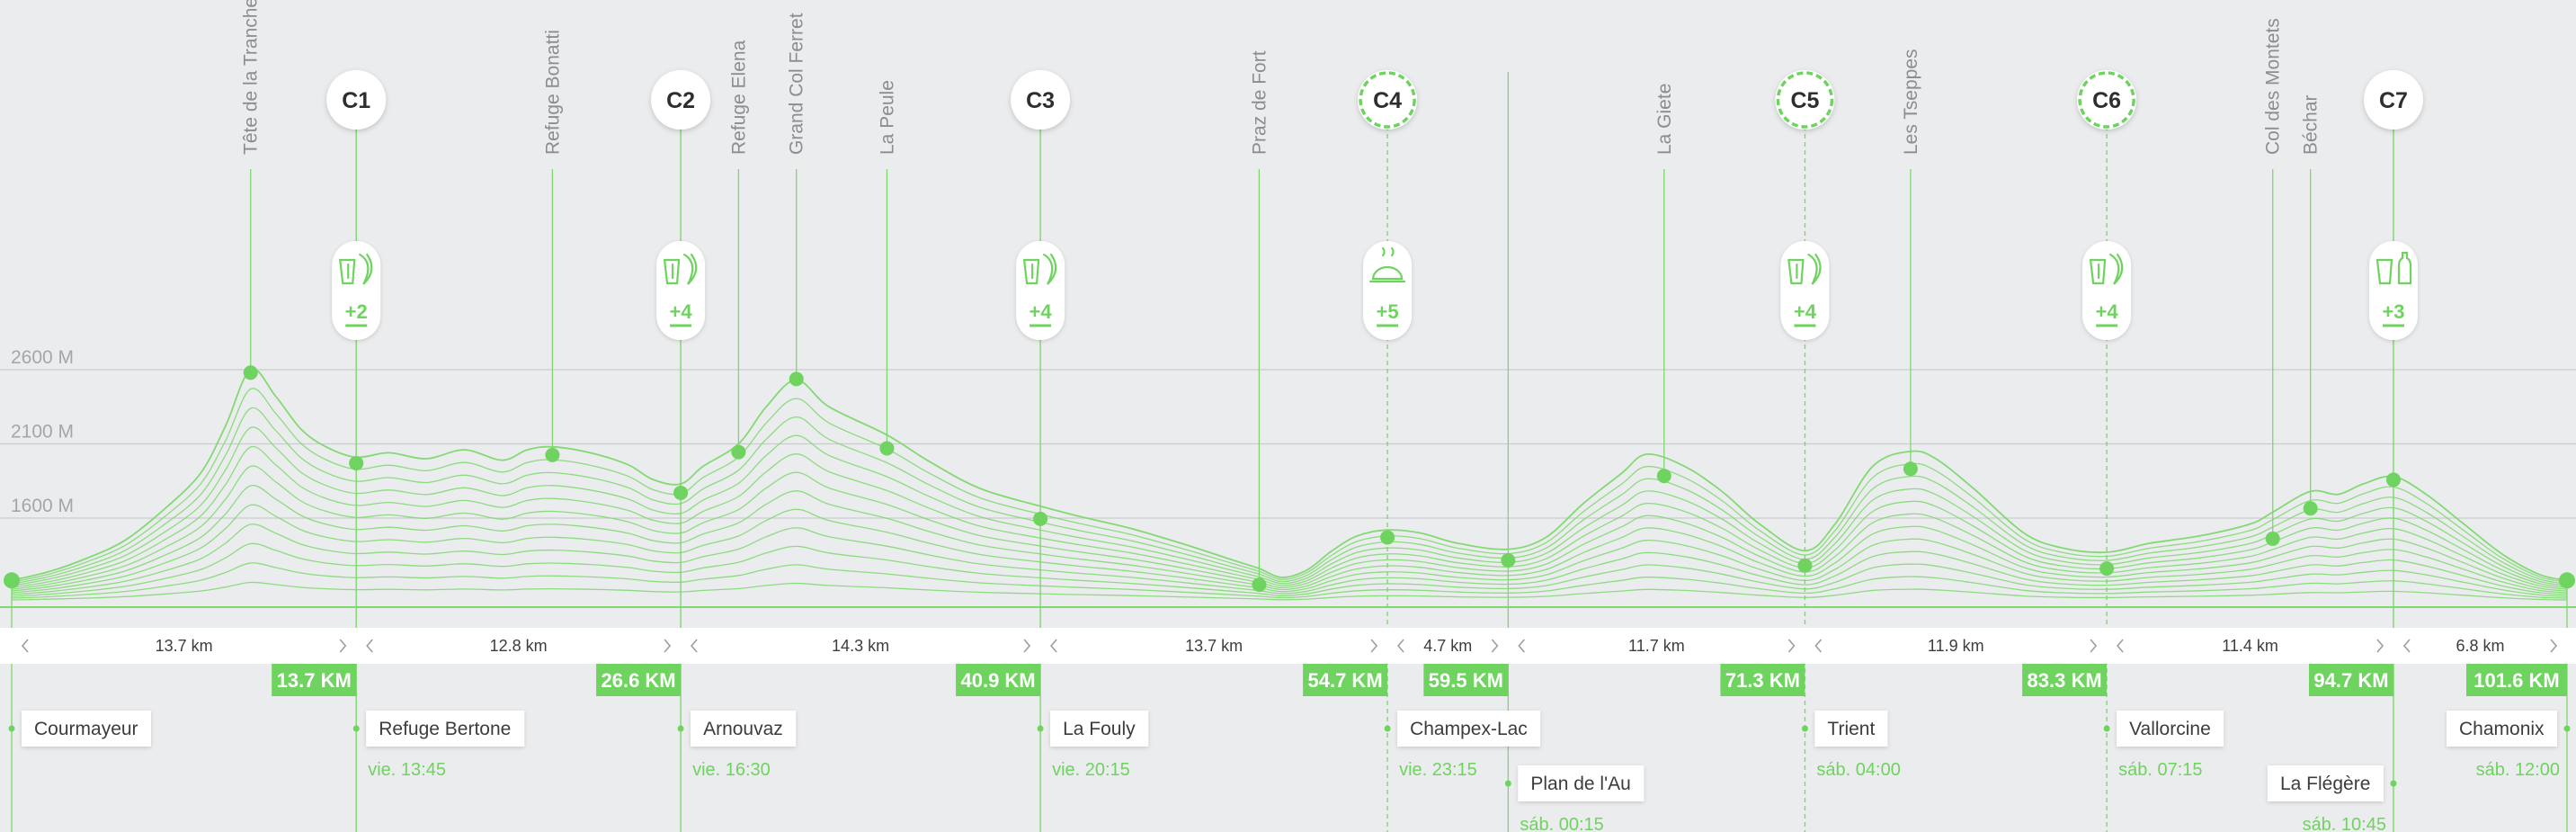  I want to click on km-badge-label: 83.3 KM, so click(2065, 681).